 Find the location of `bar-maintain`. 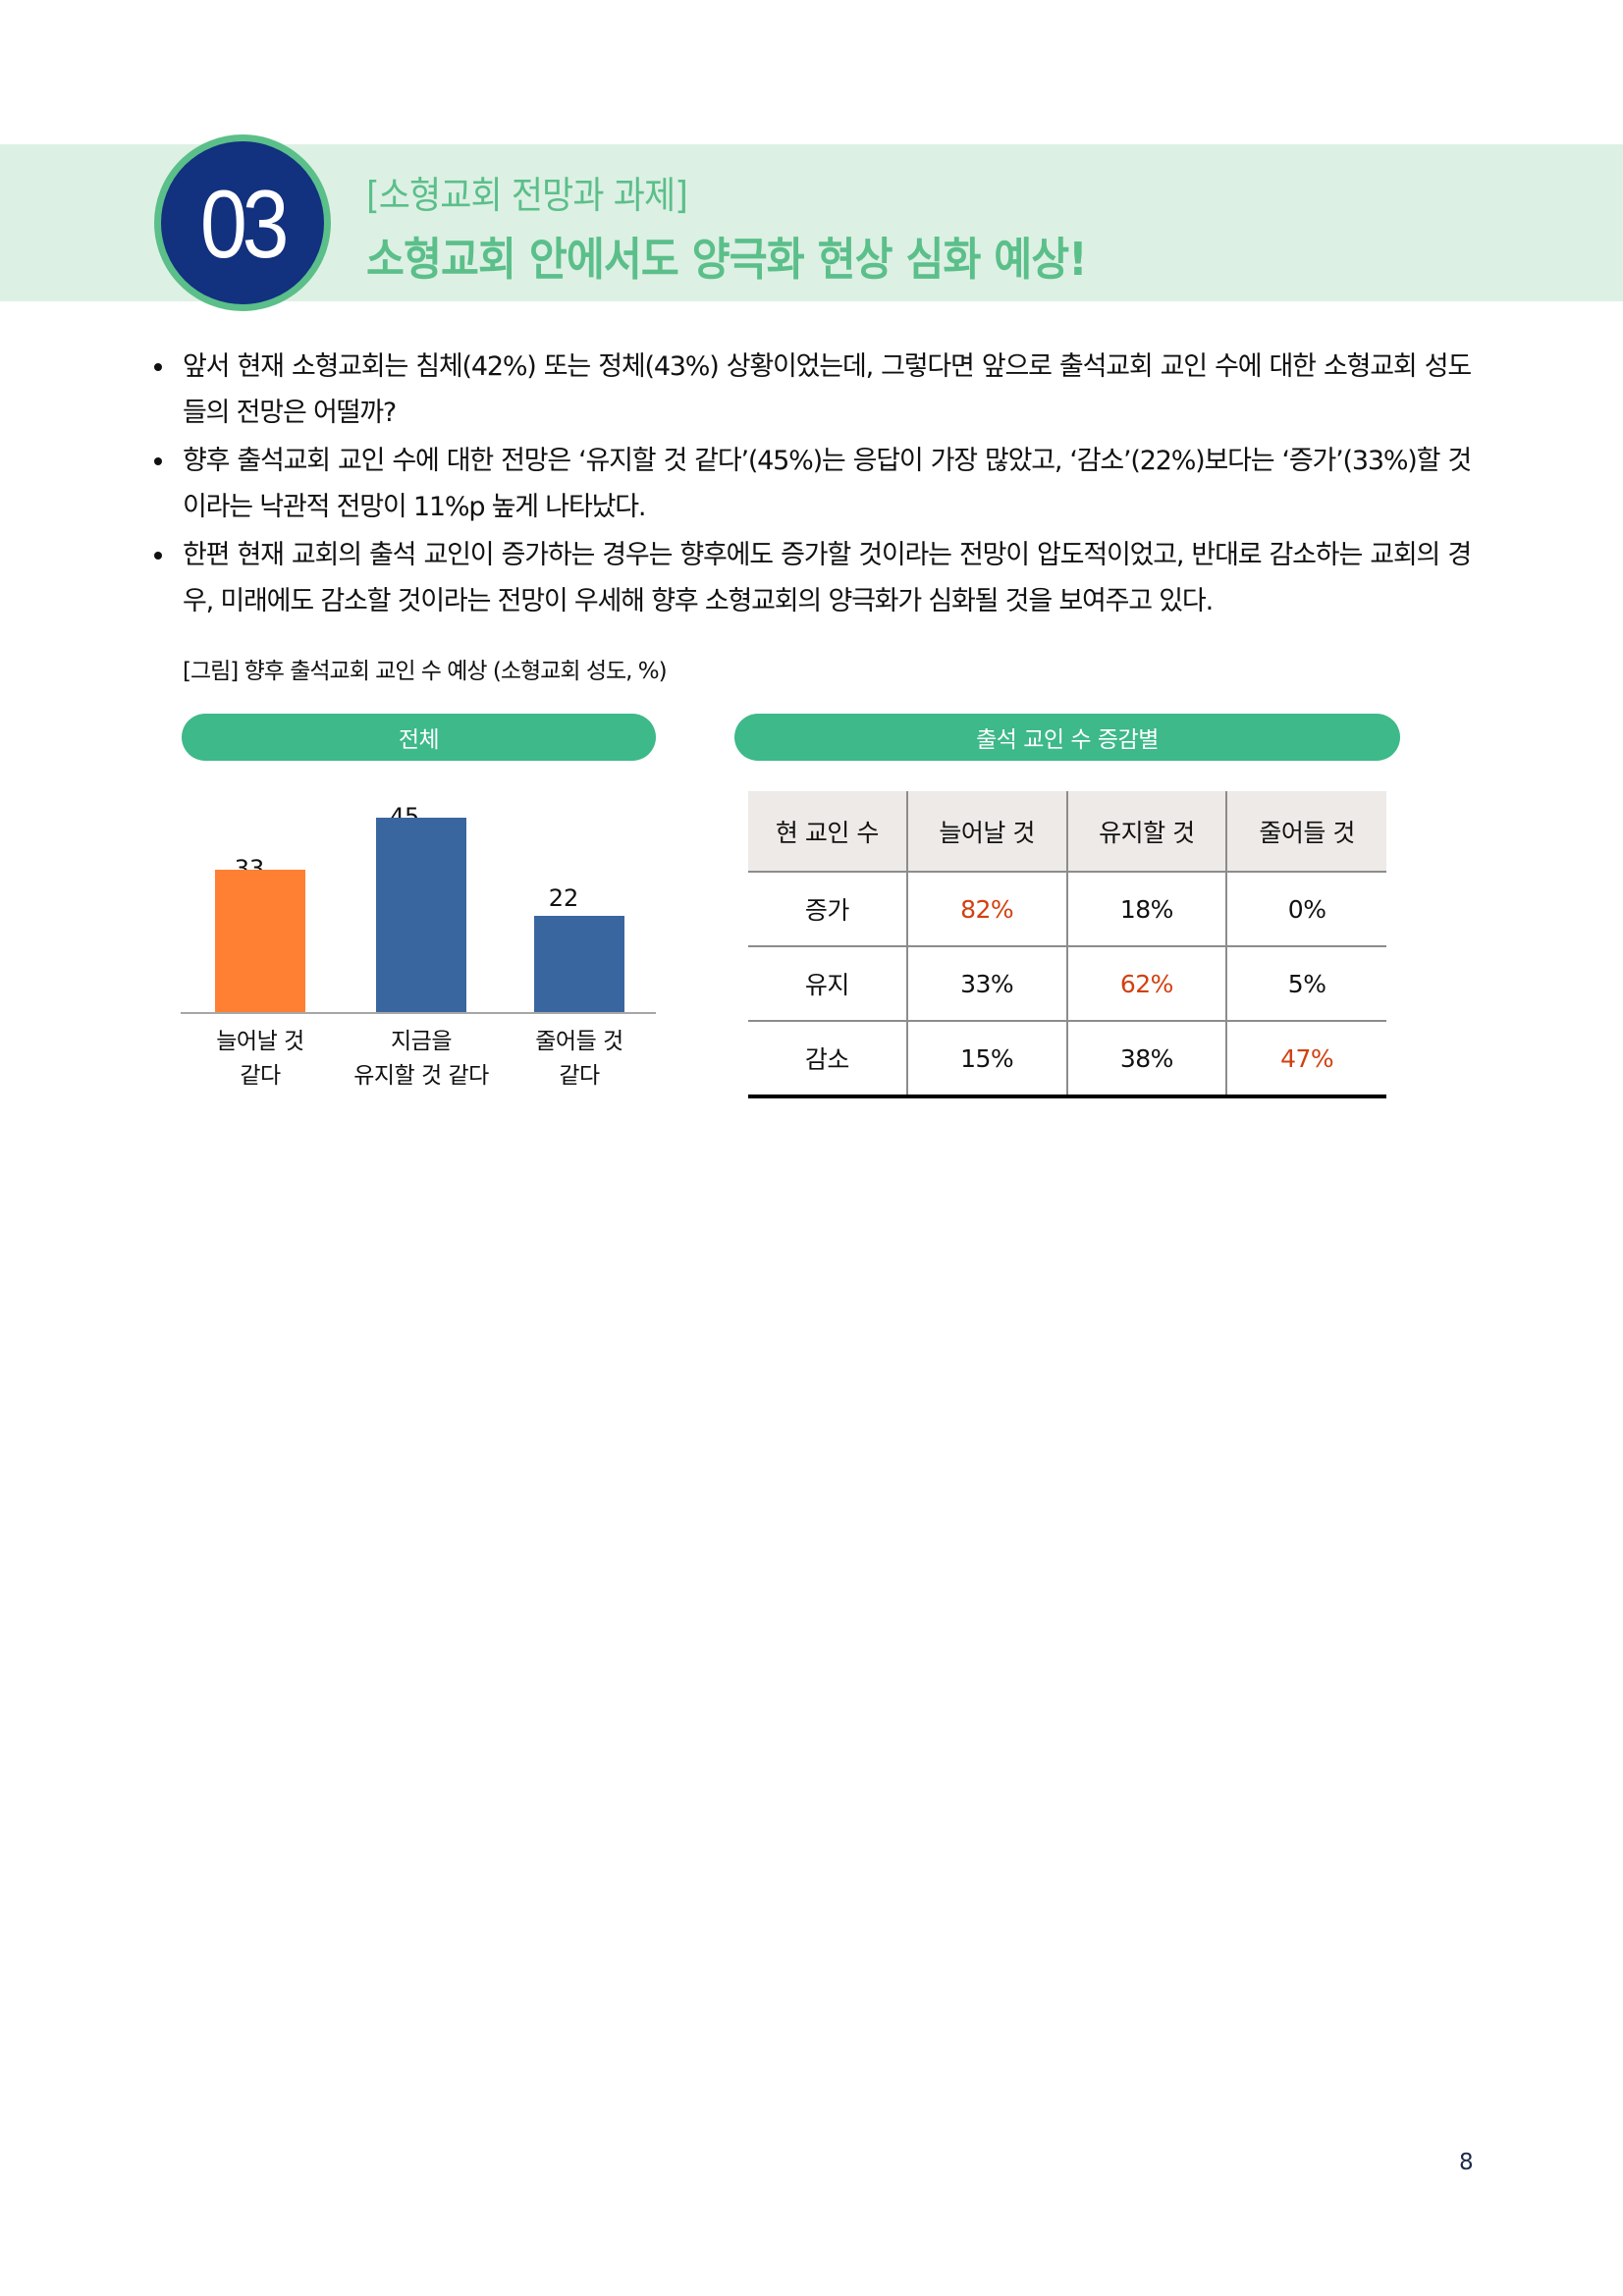

bar-maintain is located at coordinates (421, 915).